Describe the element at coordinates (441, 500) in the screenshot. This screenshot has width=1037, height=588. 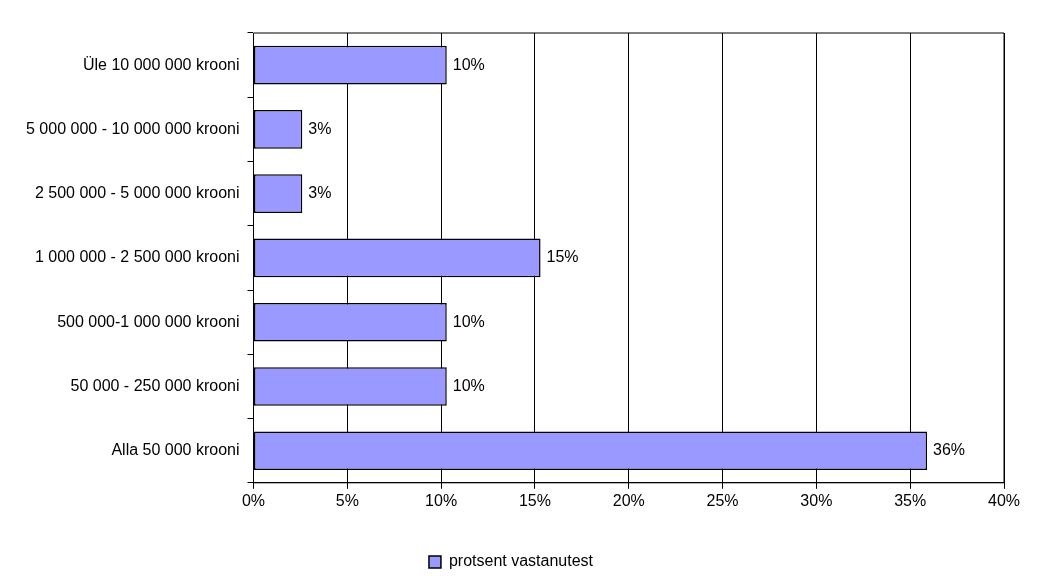
I see `x-tick-label: 10%` at that location.